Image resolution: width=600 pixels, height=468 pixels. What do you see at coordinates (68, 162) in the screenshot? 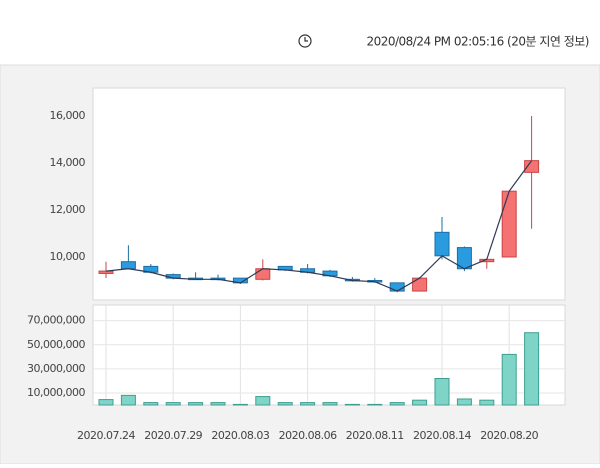
I see `y-tick-label: 14,000` at bounding box center [68, 162].